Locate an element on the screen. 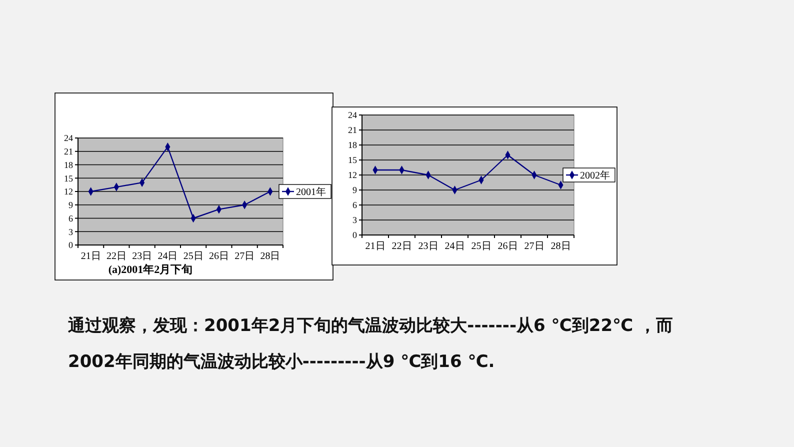 Image resolution: width=794 pixels, height=447 pixels. legend-label: 2001年 is located at coordinates (311, 192).